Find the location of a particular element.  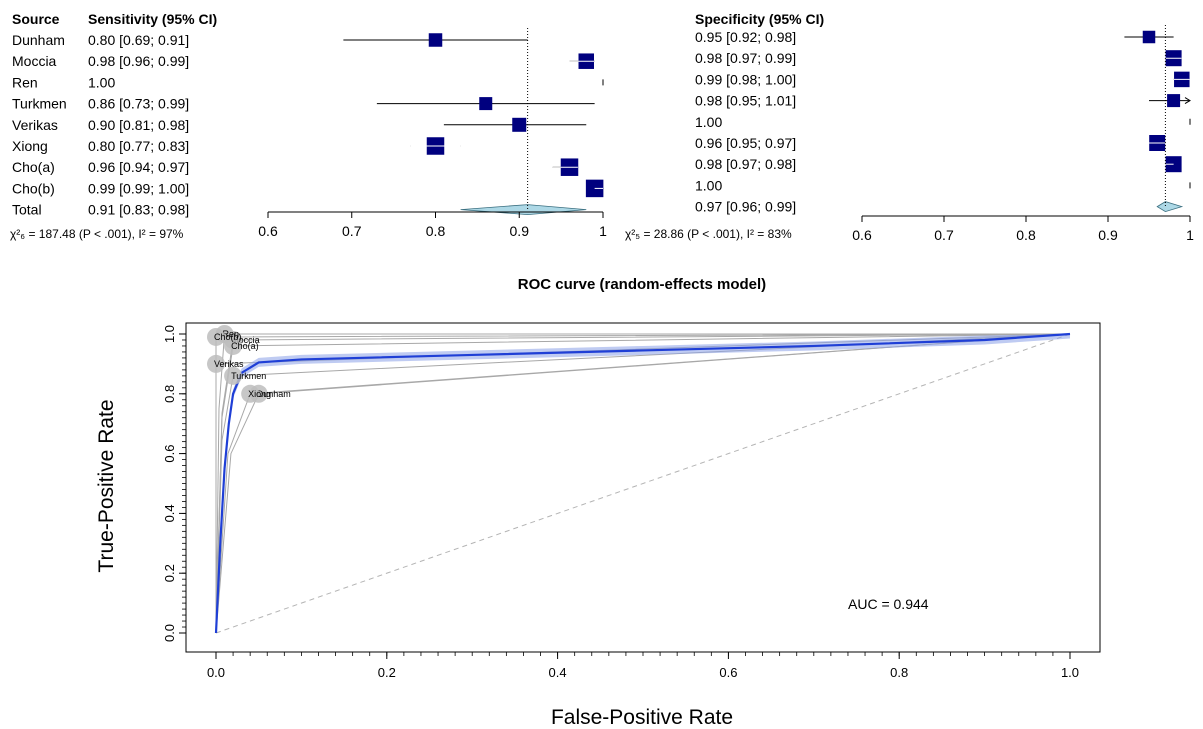

roc-title: ROC curve (random-effects model) is located at coordinates (642, 284).